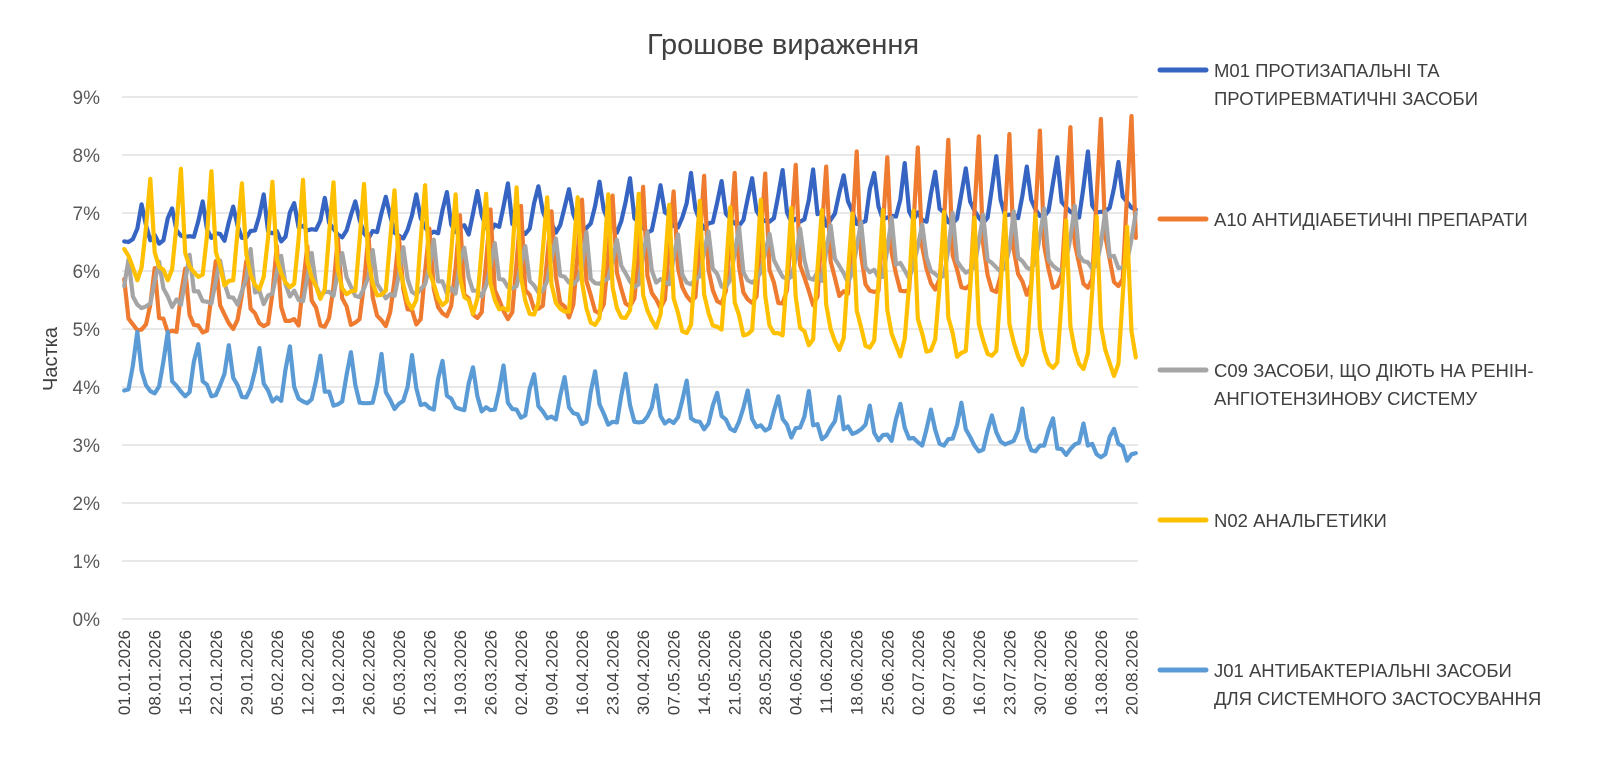  I want to click on x-tick-label: 11.06.2026, so click(826, 672).